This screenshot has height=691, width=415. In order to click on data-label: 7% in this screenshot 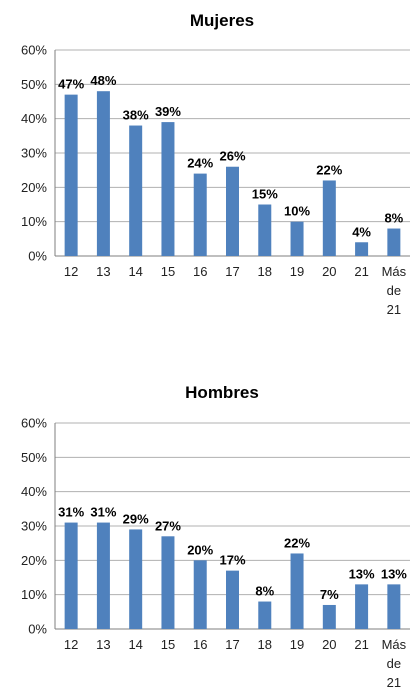, I will do `click(329, 594)`.